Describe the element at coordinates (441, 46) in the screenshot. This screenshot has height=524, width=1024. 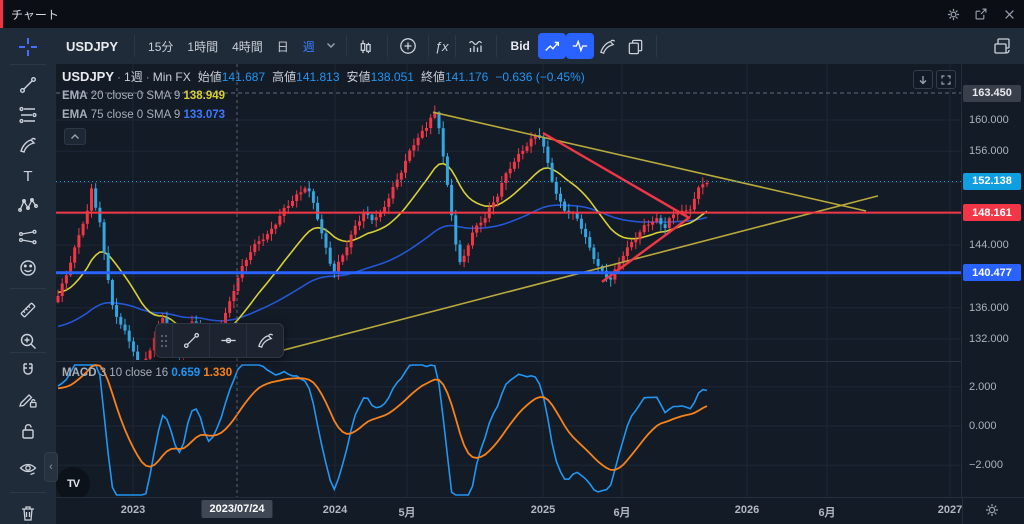
I see `indicators-fx-button: ƒx` at that location.